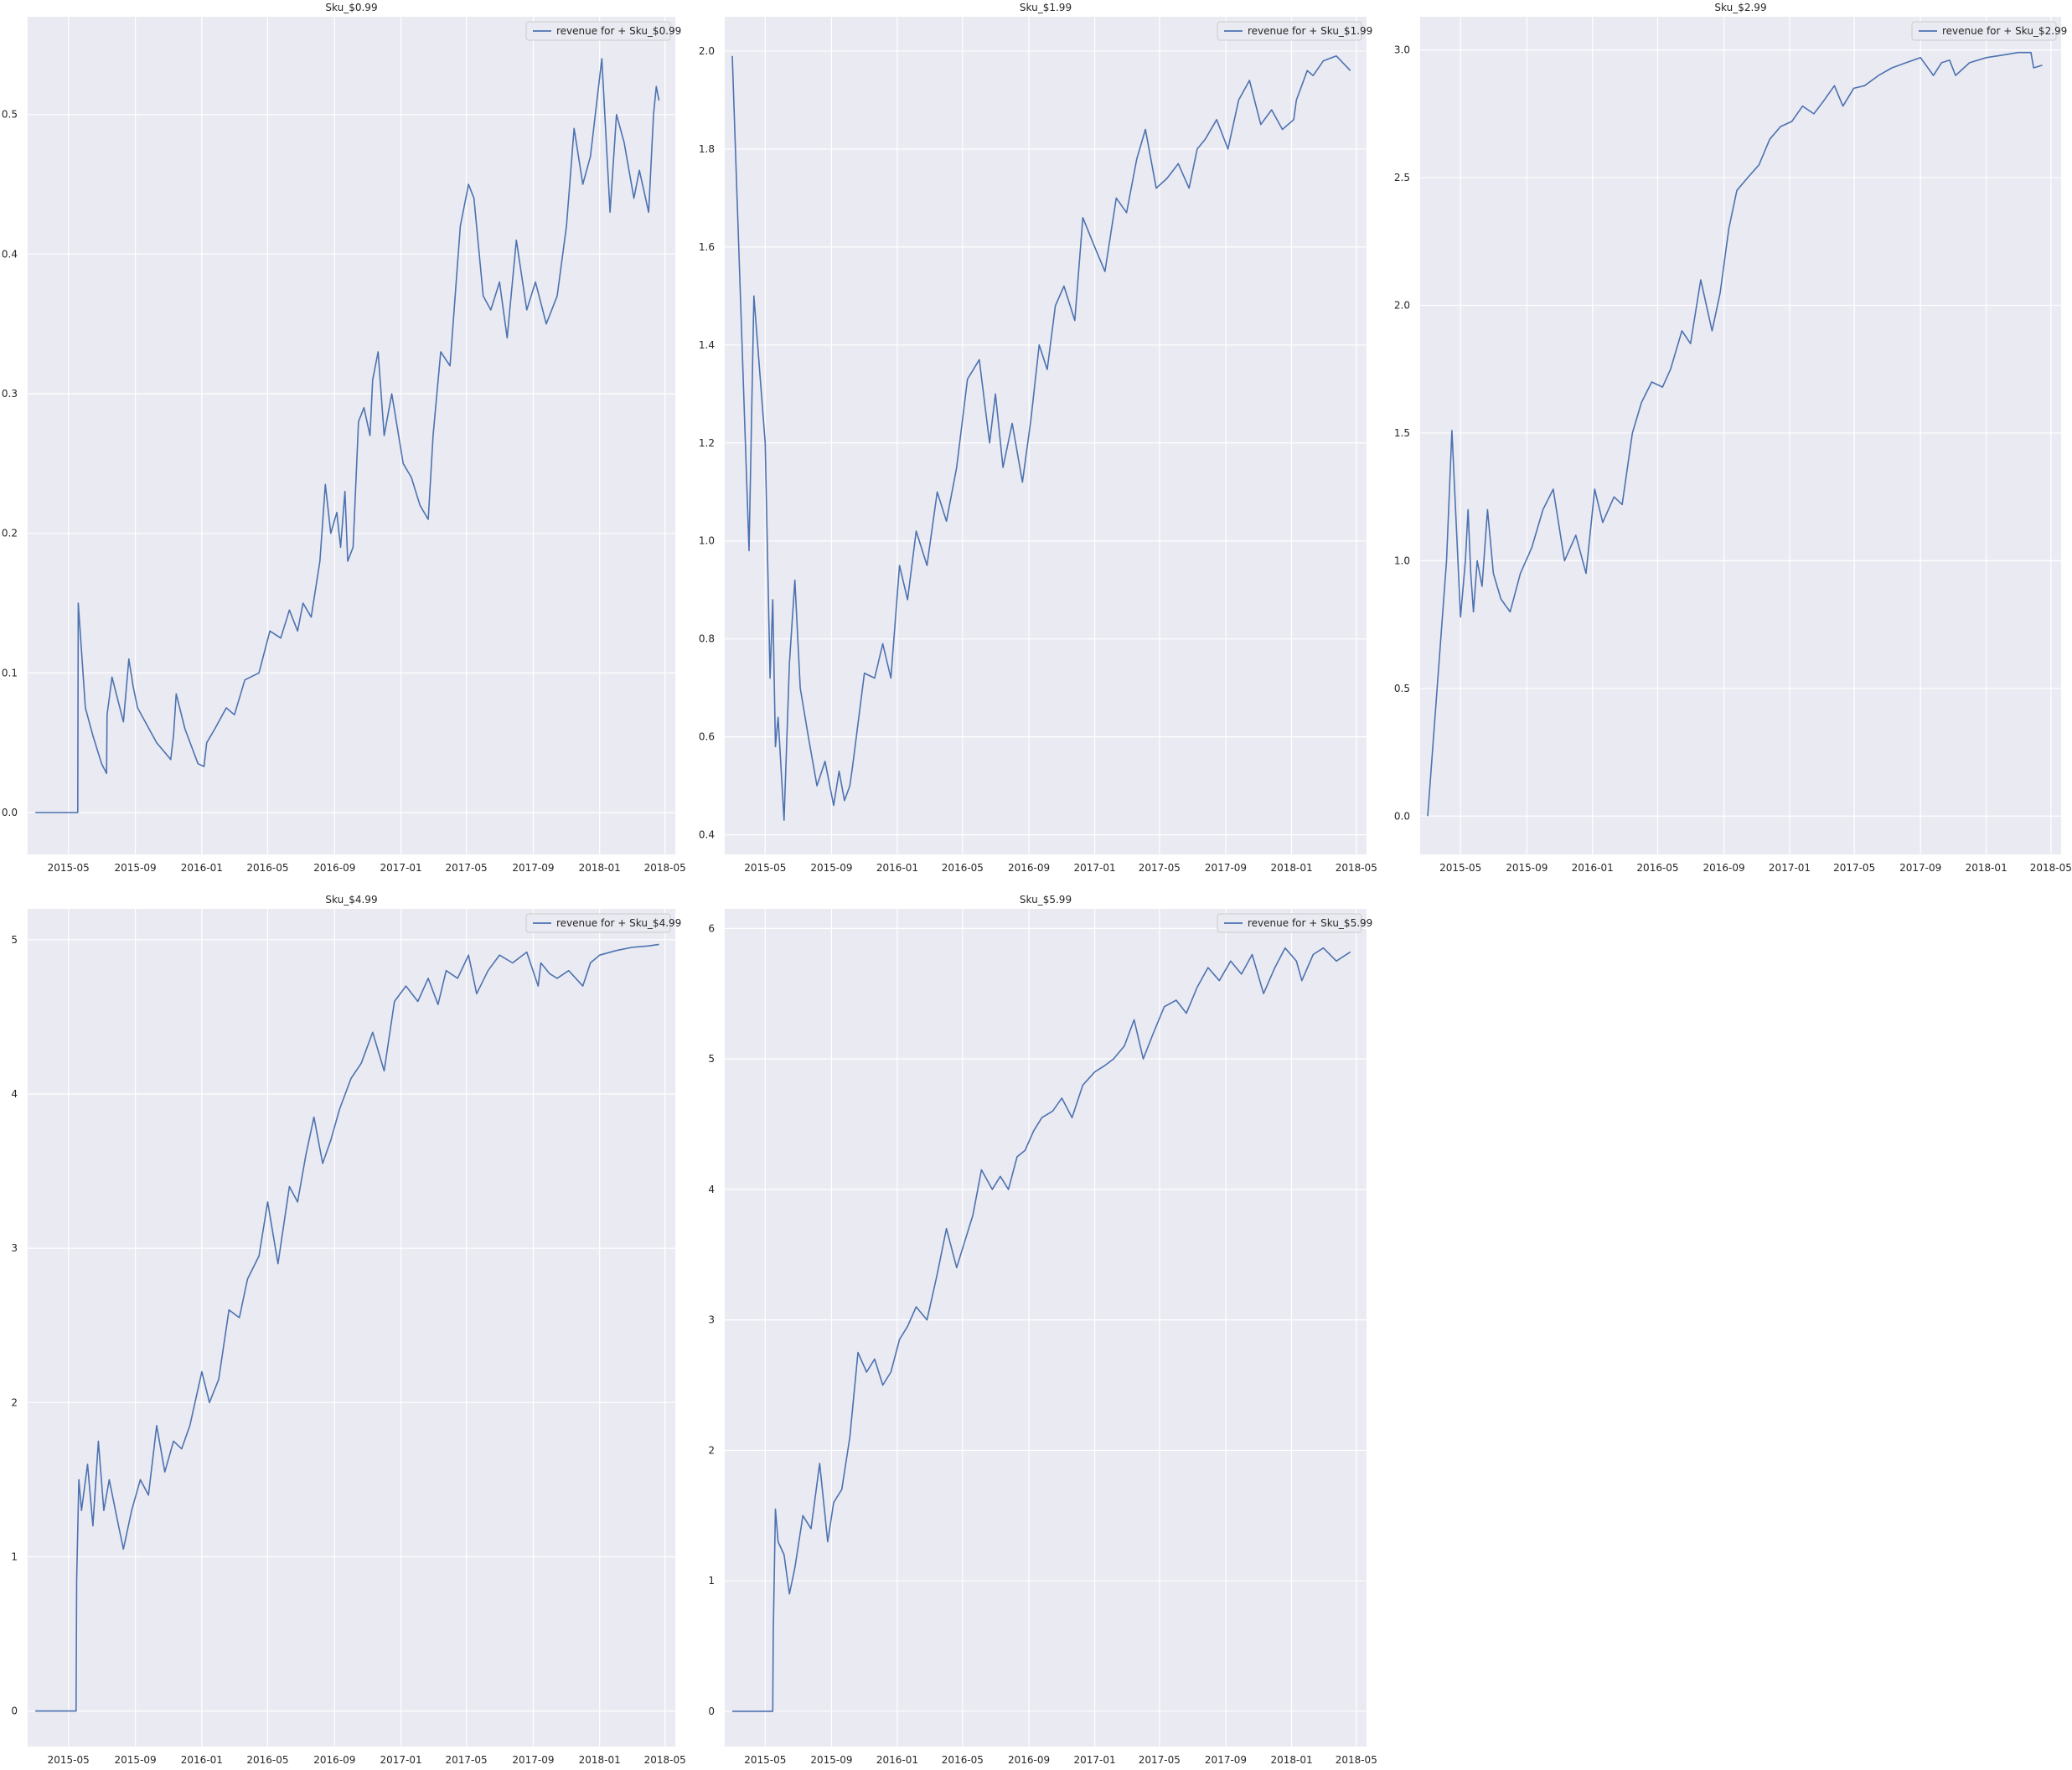 This screenshot has width=2072, height=1770. Describe the element at coordinates (351, 900) in the screenshot. I see `subplot-title: Sku_$4.99` at that location.